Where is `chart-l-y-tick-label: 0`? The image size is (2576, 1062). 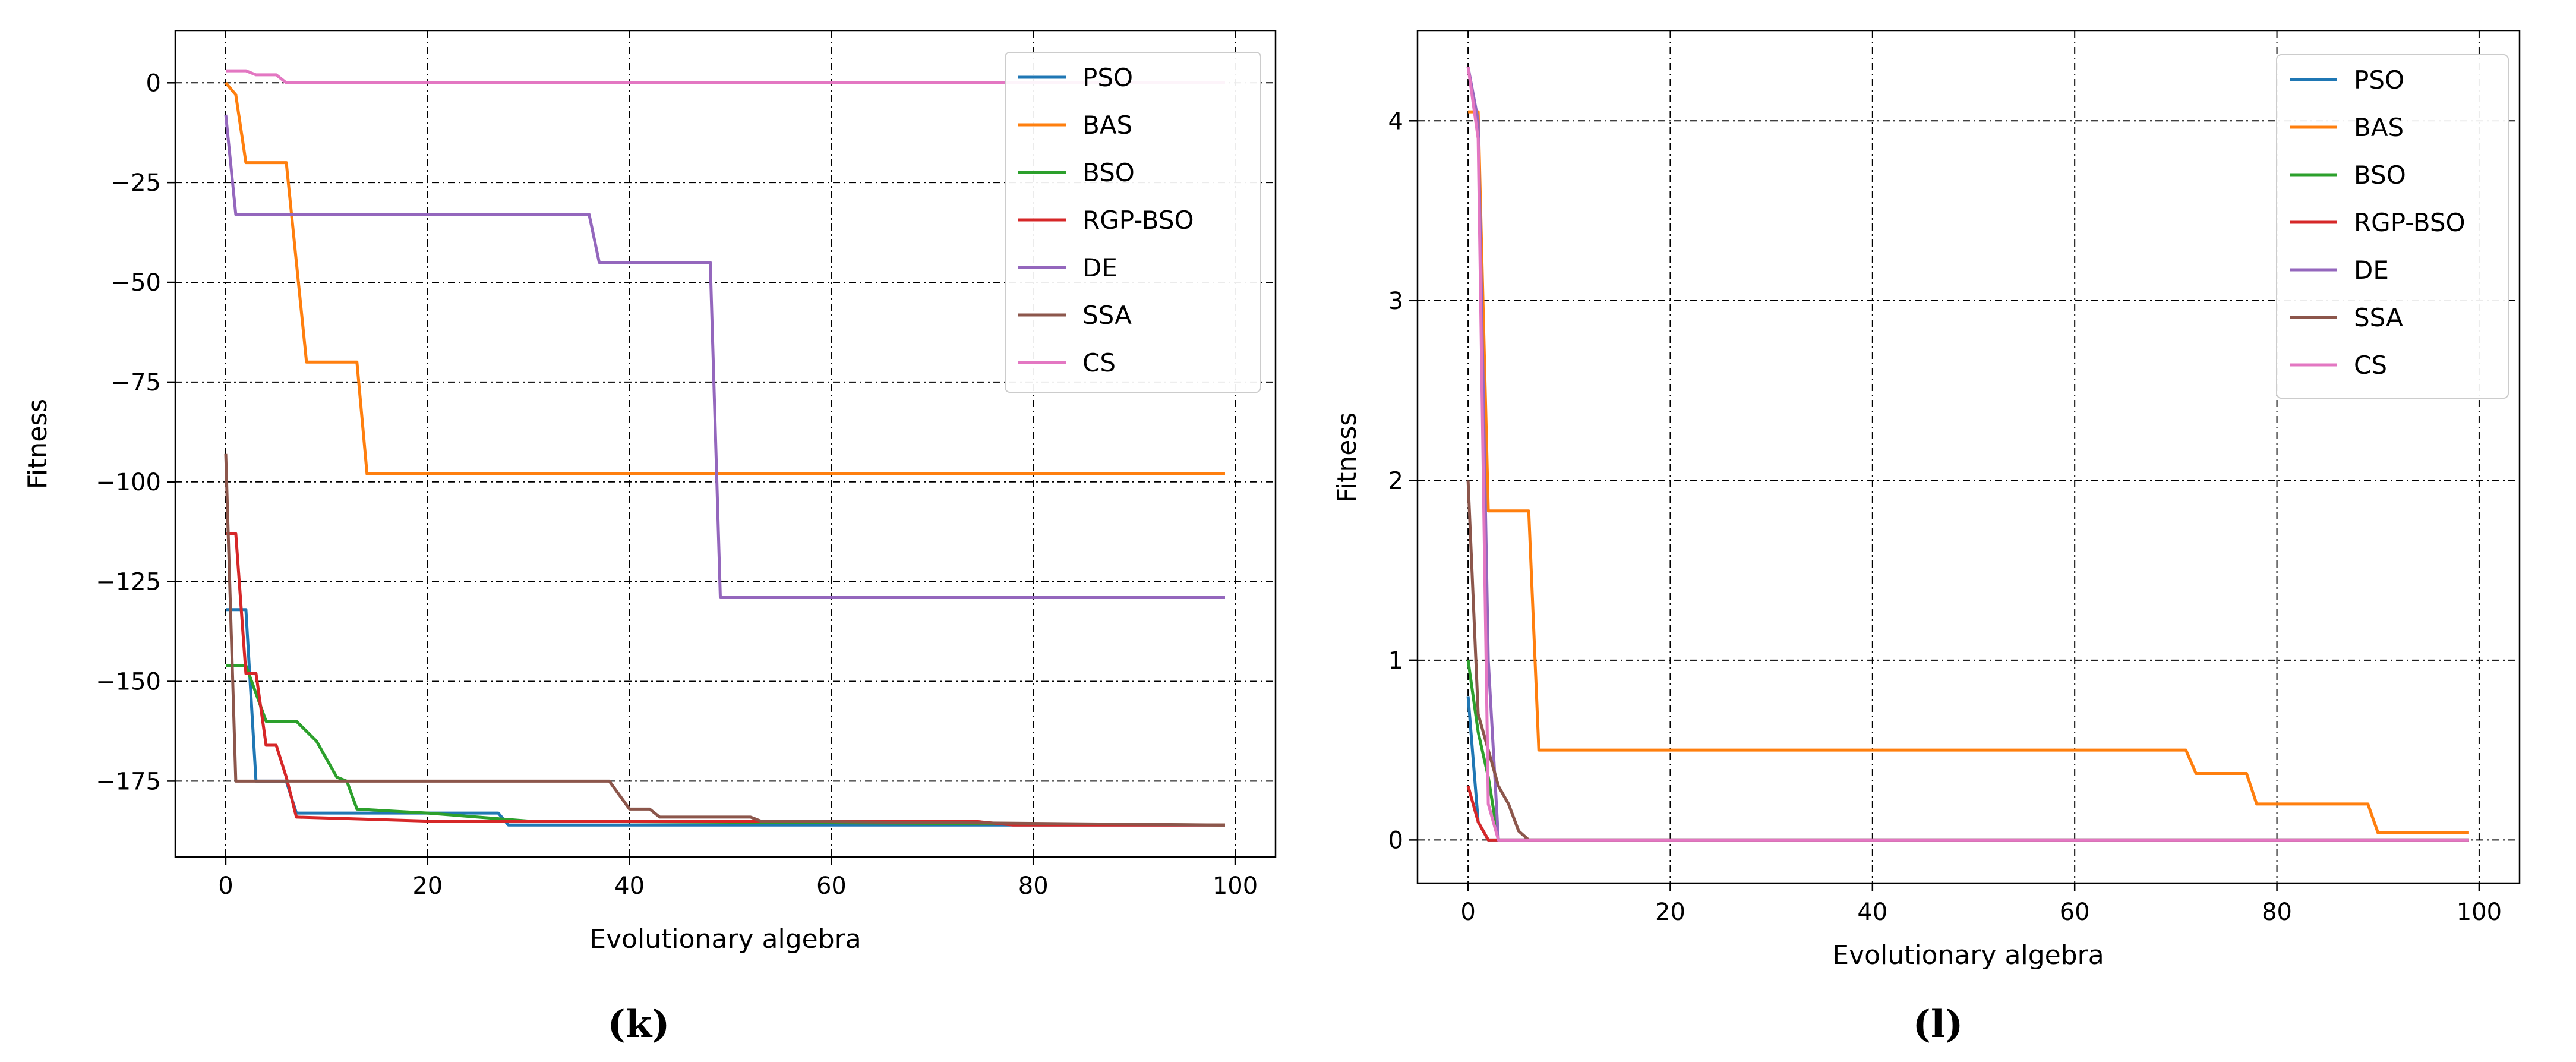
chart-l-y-tick-label: 0 is located at coordinates (1395, 840).